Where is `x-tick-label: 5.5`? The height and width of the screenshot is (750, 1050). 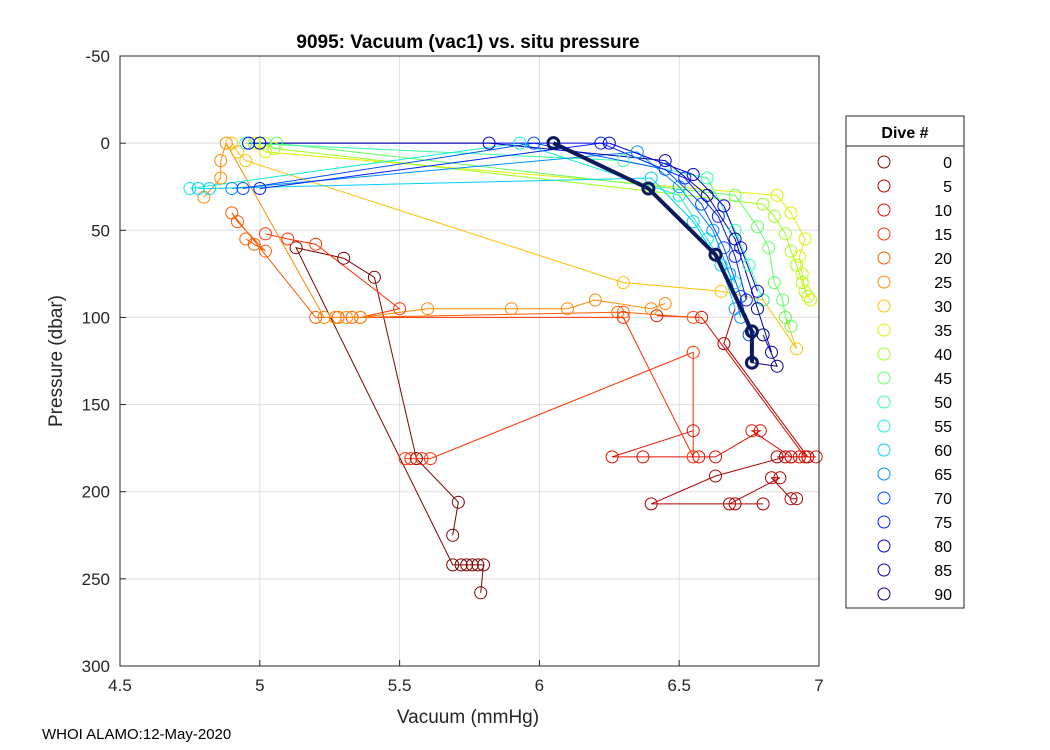
x-tick-label: 5.5 is located at coordinates (400, 685).